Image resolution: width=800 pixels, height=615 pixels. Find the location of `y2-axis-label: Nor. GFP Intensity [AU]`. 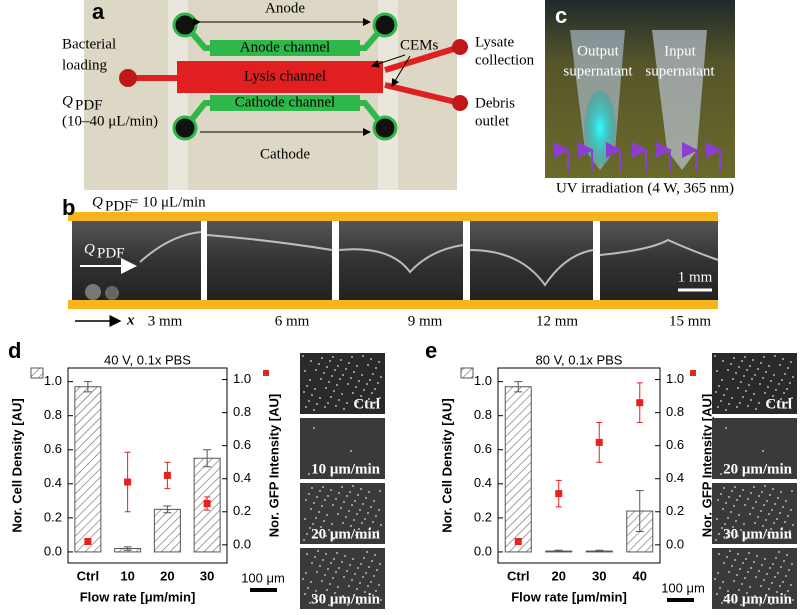

y2-axis-label: Nor. GFP Intensity [AU] is located at coordinates (706, 466).